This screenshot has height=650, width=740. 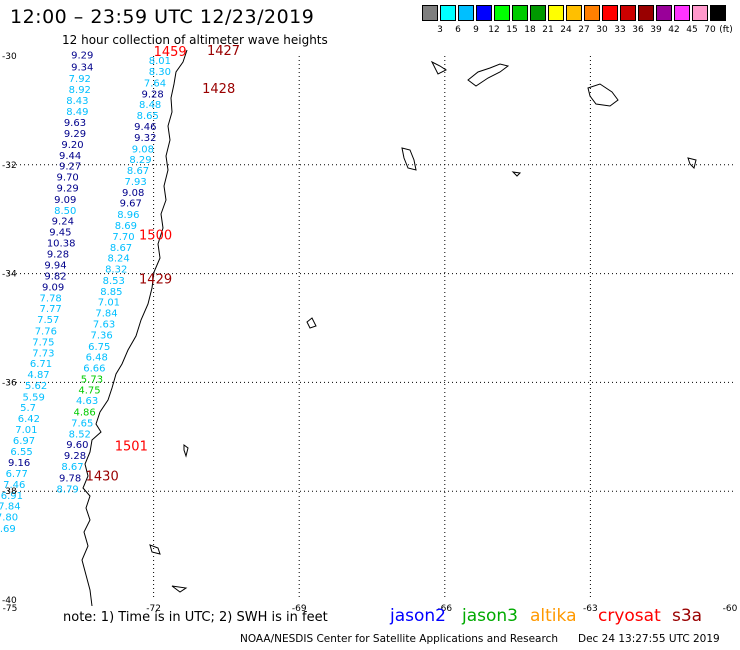 I want to click on south-georgia-fragment, so click(x=488, y=75).